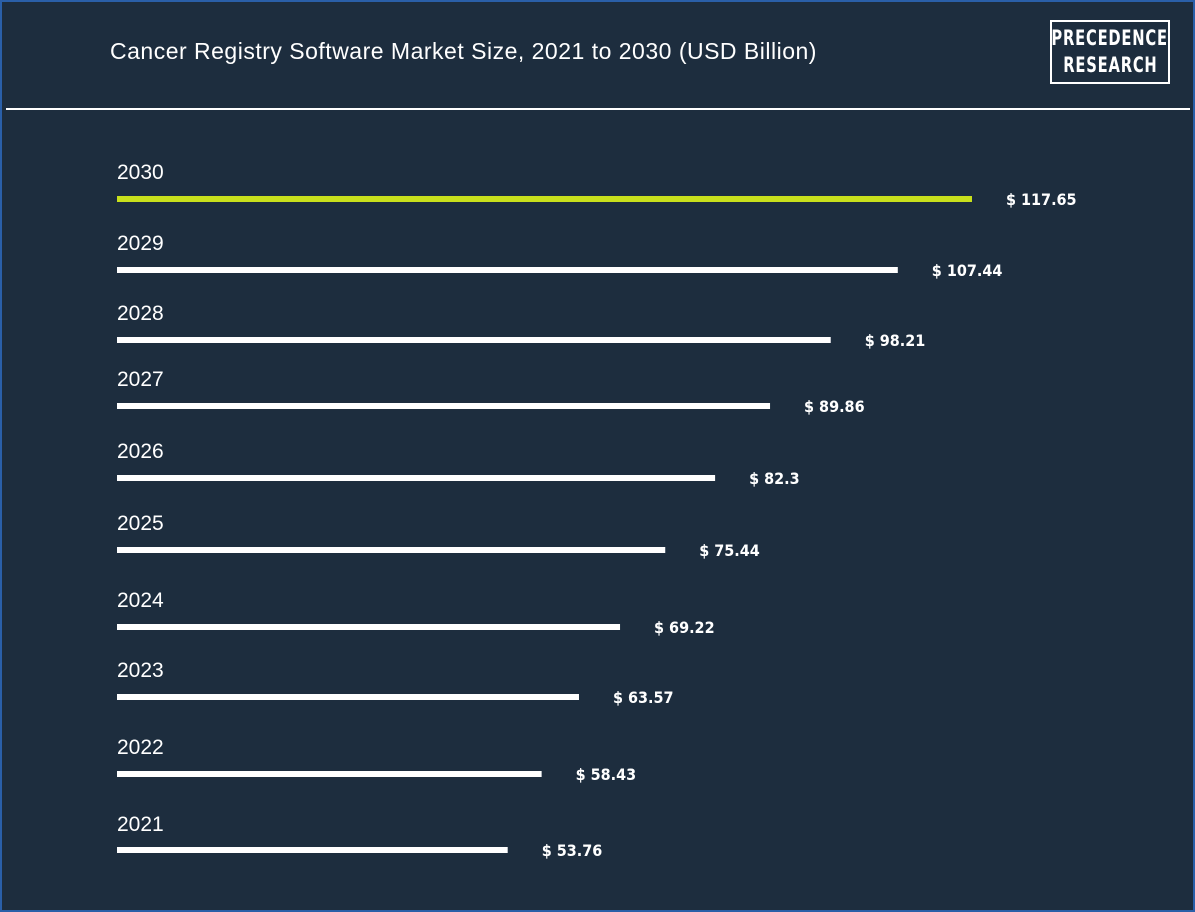  I want to click on category-label-2025: 2025, so click(140, 523).